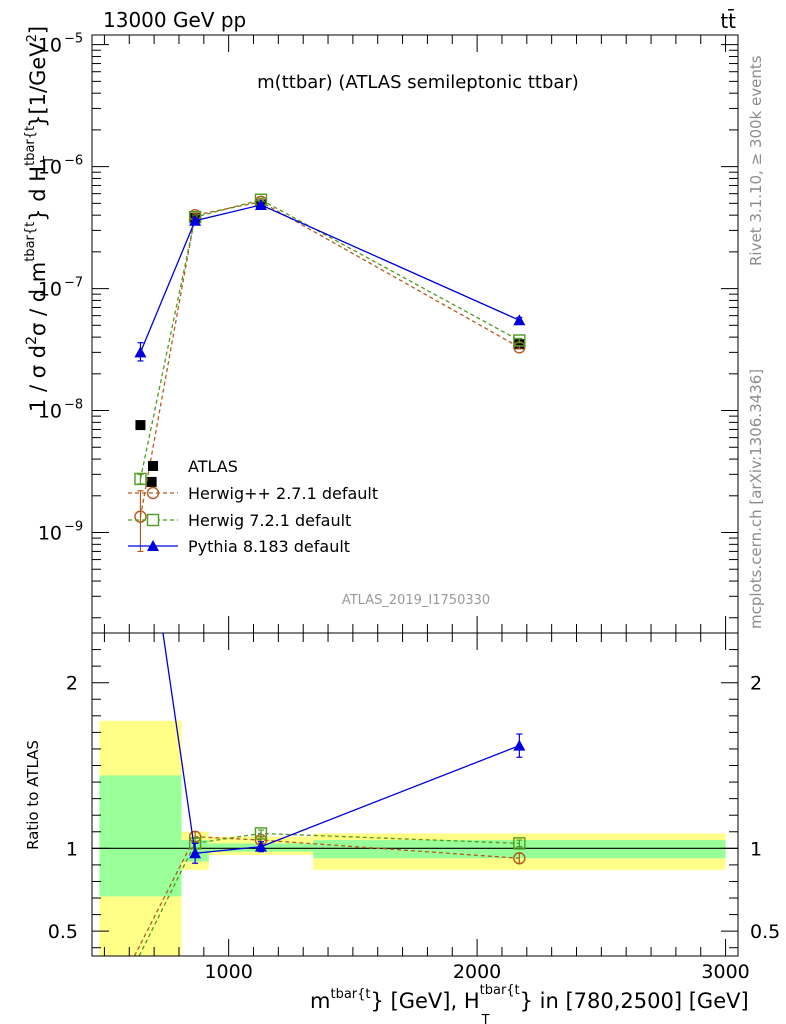 This screenshot has width=786, height=1024. I want to click on legend-herwig7-label: Herwig 7.2.1 default, so click(269, 520).